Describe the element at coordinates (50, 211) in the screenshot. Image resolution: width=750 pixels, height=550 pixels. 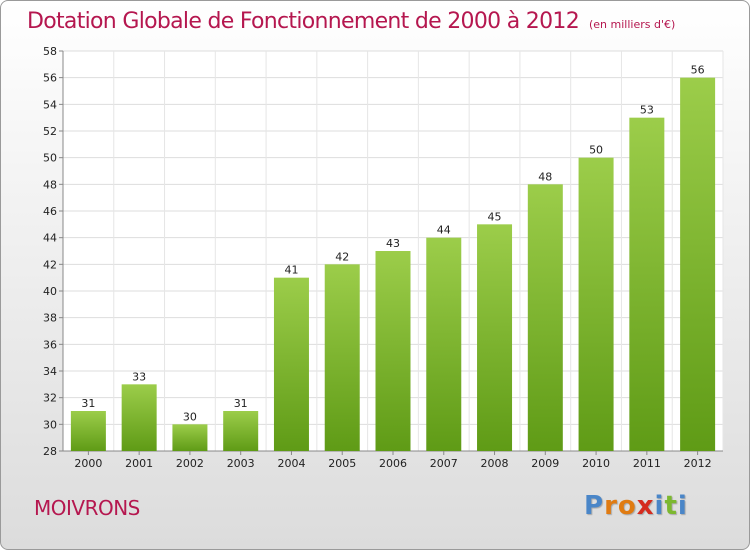
I see `y-tick-label: 46` at that location.